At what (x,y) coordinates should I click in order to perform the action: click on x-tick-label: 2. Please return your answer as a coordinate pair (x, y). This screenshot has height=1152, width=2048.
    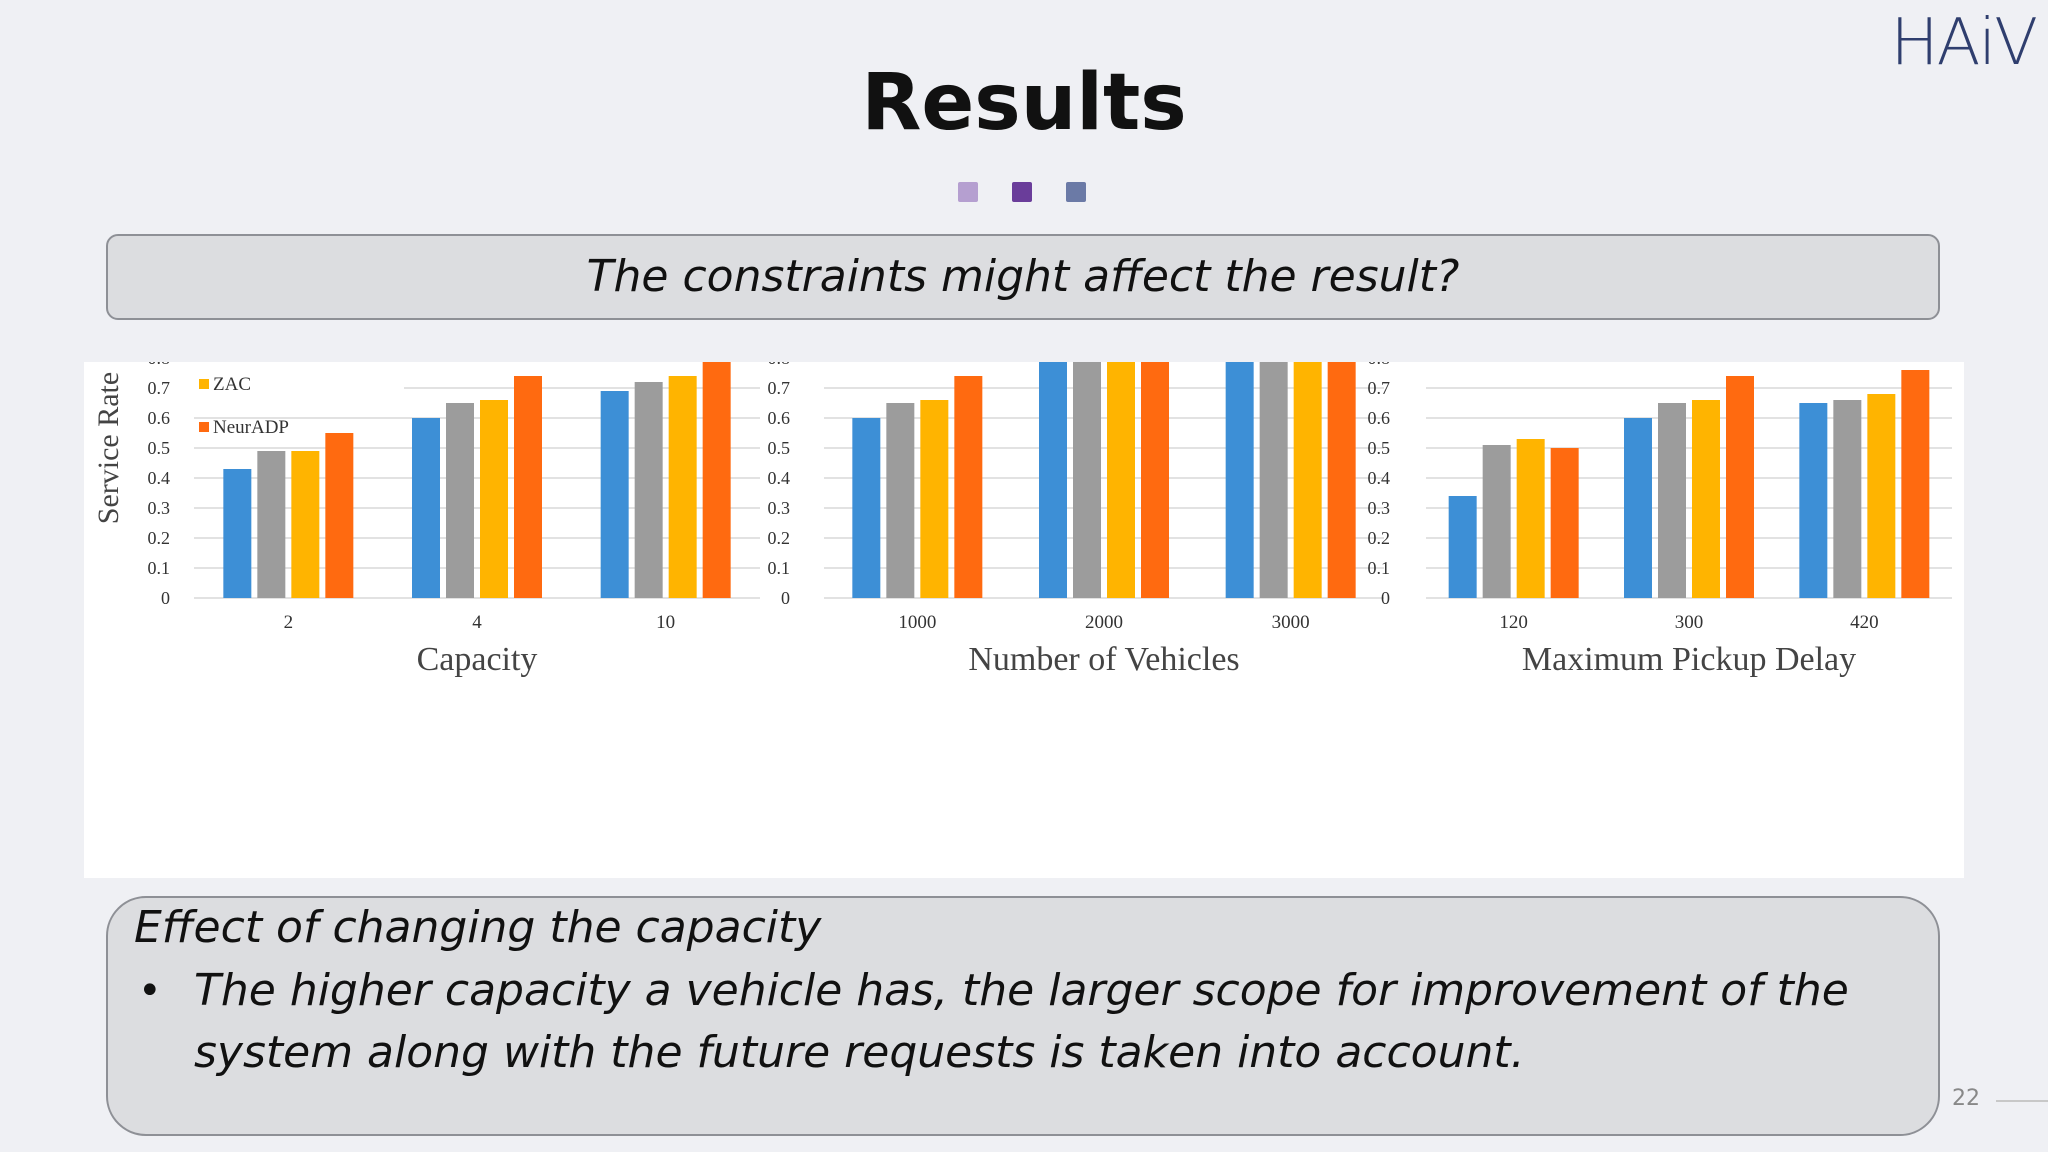
    Looking at the image, I should click on (289, 622).